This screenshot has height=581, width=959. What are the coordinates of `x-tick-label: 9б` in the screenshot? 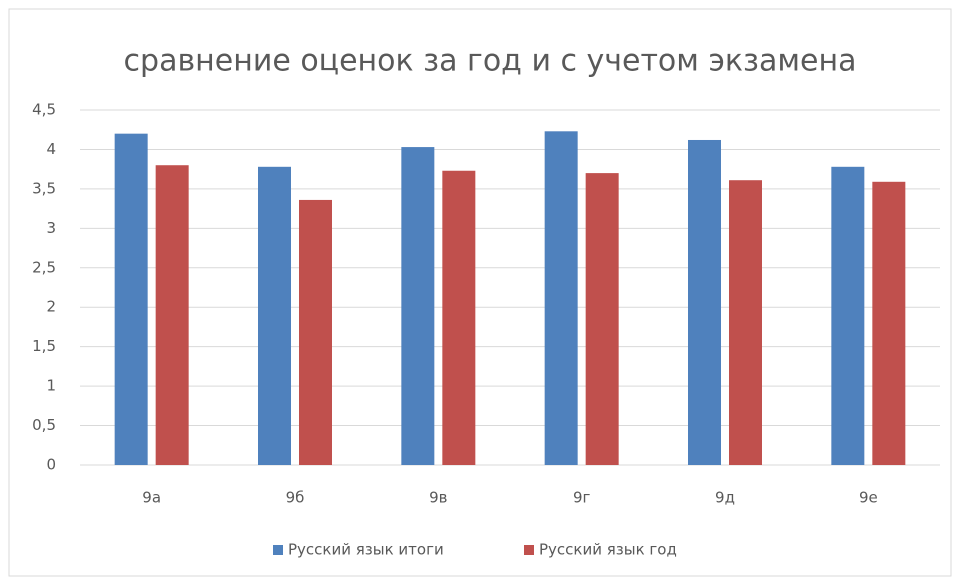 It's located at (295, 498).